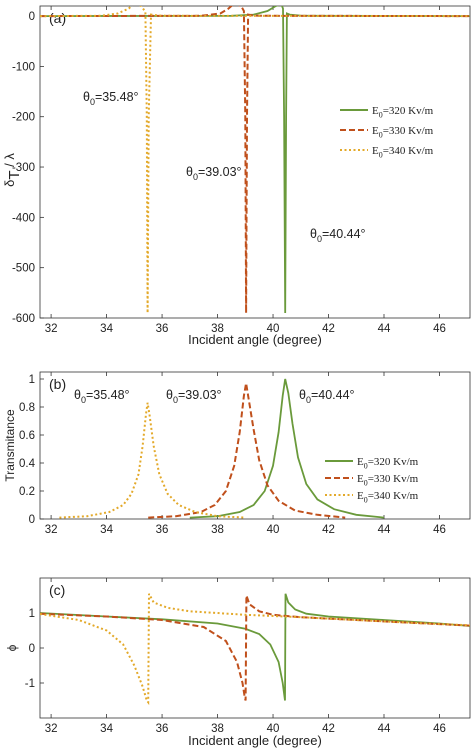 The image size is (474, 756). What do you see at coordinates (27, 464) in the screenshot?
I see `y-tick-label: 0.4` at bounding box center [27, 464].